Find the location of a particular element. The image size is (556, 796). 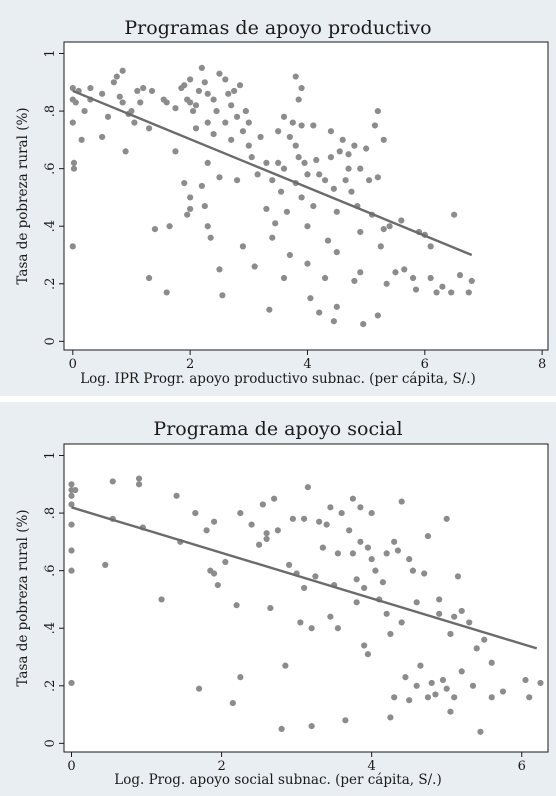

x-tick-label: 2 is located at coordinates (221, 766).